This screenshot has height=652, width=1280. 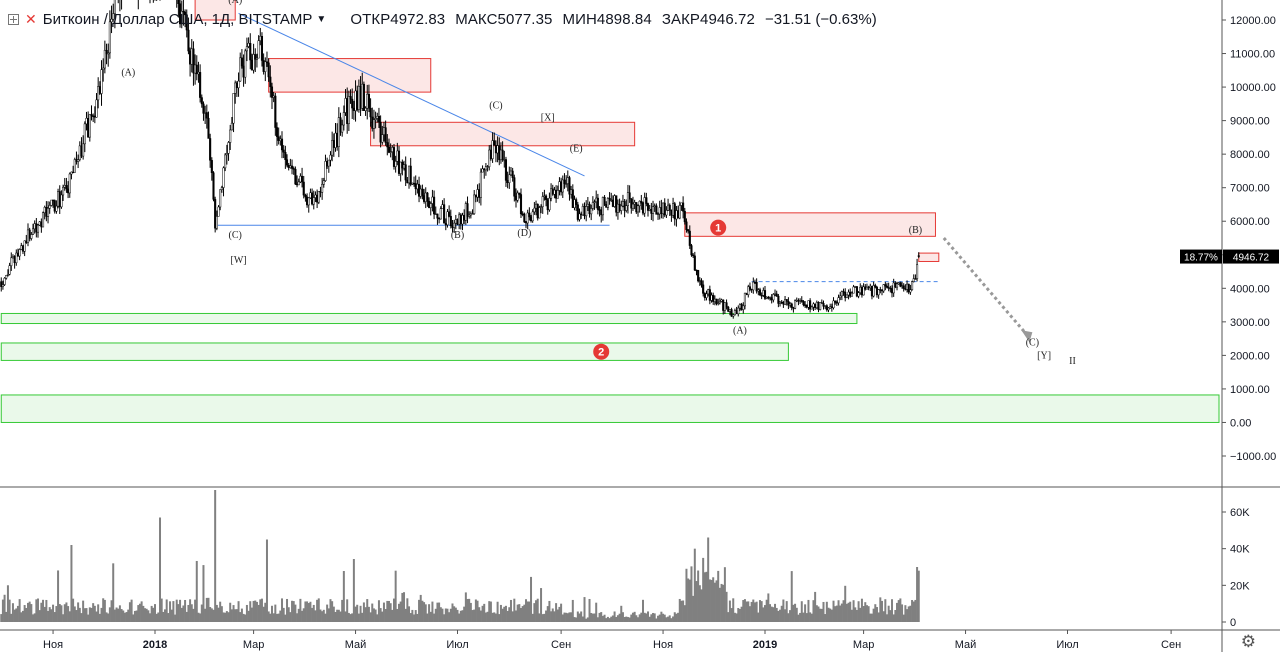 What do you see at coordinates (13, 19) in the screenshot?
I see `add-symbol-icon` at bounding box center [13, 19].